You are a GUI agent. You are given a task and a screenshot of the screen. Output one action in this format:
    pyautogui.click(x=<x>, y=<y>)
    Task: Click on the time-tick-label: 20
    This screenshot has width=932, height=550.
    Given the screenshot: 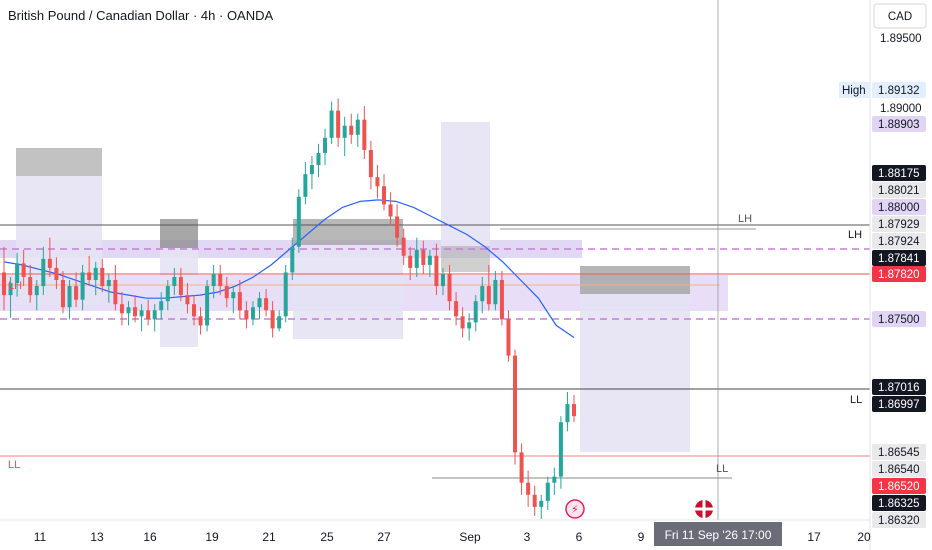 What is the action you would take?
    pyautogui.click(x=864, y=537)
    